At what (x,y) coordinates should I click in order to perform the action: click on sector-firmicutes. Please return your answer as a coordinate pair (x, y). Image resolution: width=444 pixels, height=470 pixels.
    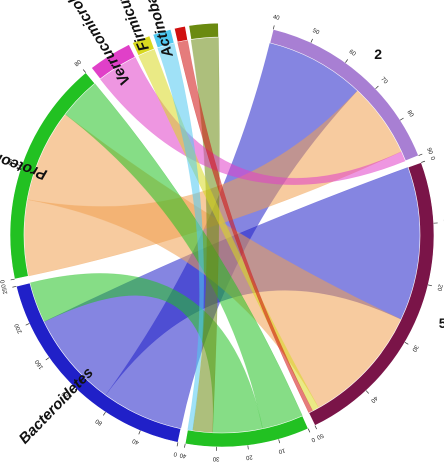
    Looking at the image, I should click on (143, 45).